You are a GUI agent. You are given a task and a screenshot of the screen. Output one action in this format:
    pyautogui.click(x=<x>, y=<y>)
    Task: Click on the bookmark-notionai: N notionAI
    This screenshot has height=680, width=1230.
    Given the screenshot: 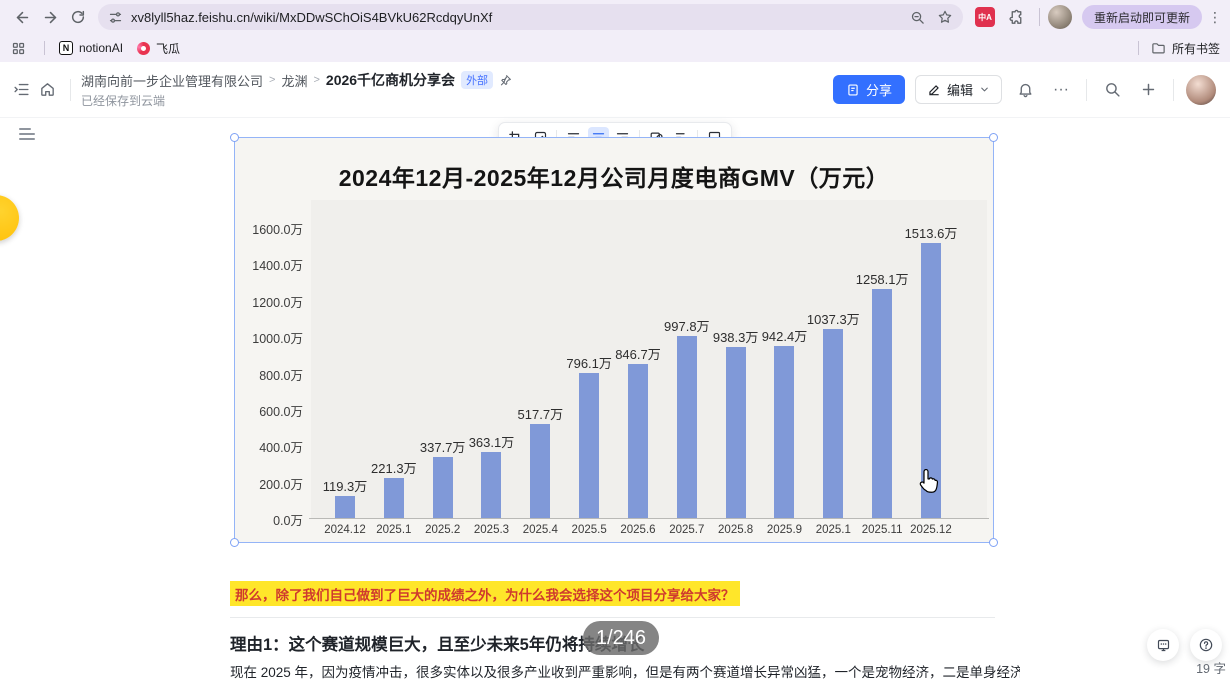 What is the action you would take?
    pyautogui.click(x=91, y=48)
    